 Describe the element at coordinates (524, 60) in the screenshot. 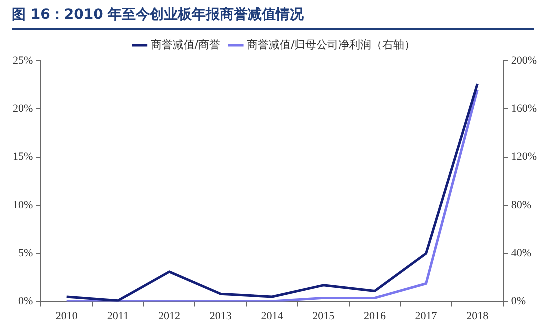

I see `y2-tick-label: 200%` at that location.